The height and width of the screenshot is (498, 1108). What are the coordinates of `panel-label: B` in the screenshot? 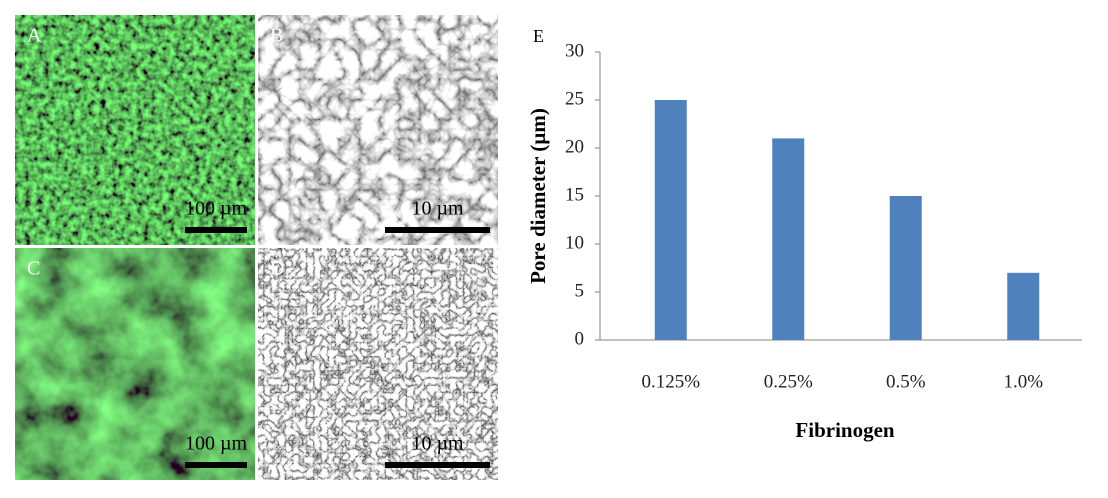 It's located at (276, 36).